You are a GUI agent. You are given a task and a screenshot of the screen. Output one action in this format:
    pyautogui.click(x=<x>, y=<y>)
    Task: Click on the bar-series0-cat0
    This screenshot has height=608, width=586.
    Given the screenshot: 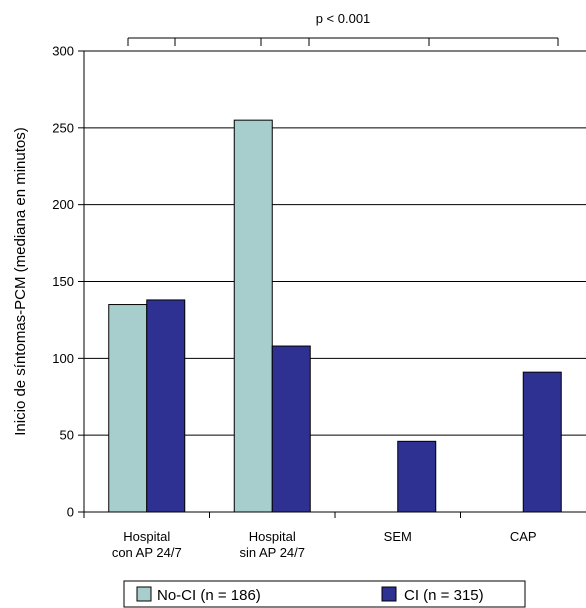 What is the action you would take?
    pyautogui.click(x=128, y=408)
    